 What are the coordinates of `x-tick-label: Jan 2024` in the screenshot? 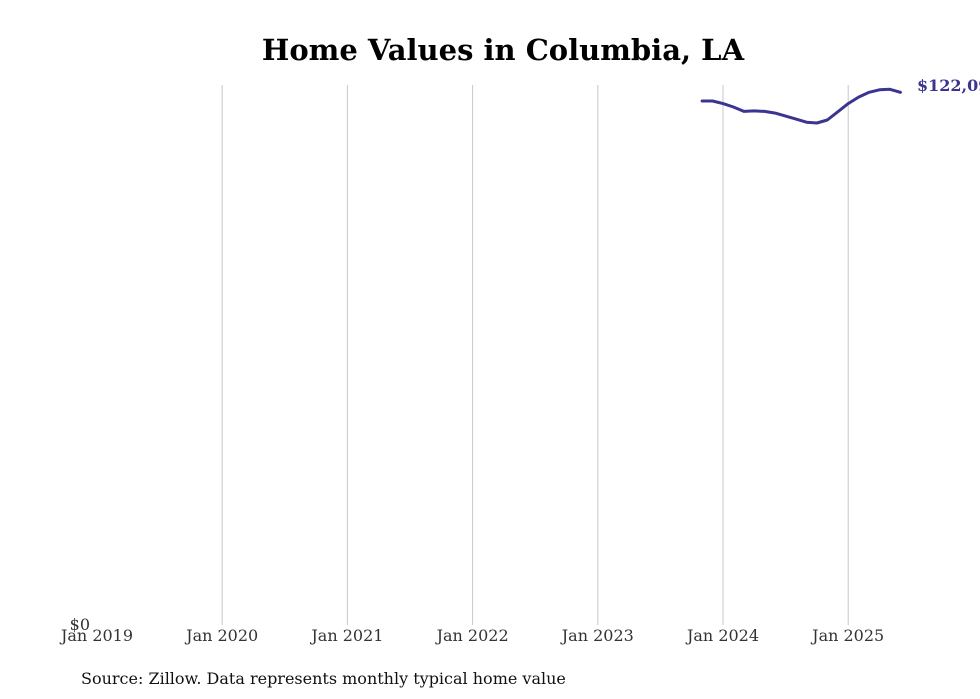 It's located at (722, 635).